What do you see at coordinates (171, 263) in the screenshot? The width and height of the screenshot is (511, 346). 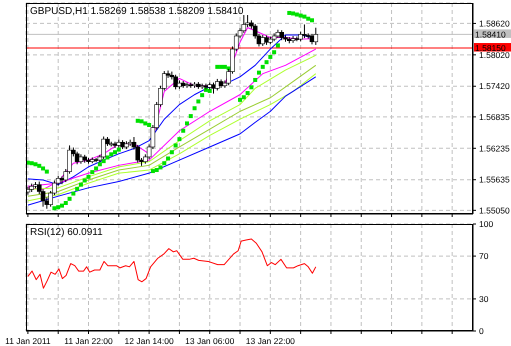 I see `line-series` at bounding box center [171, 263].